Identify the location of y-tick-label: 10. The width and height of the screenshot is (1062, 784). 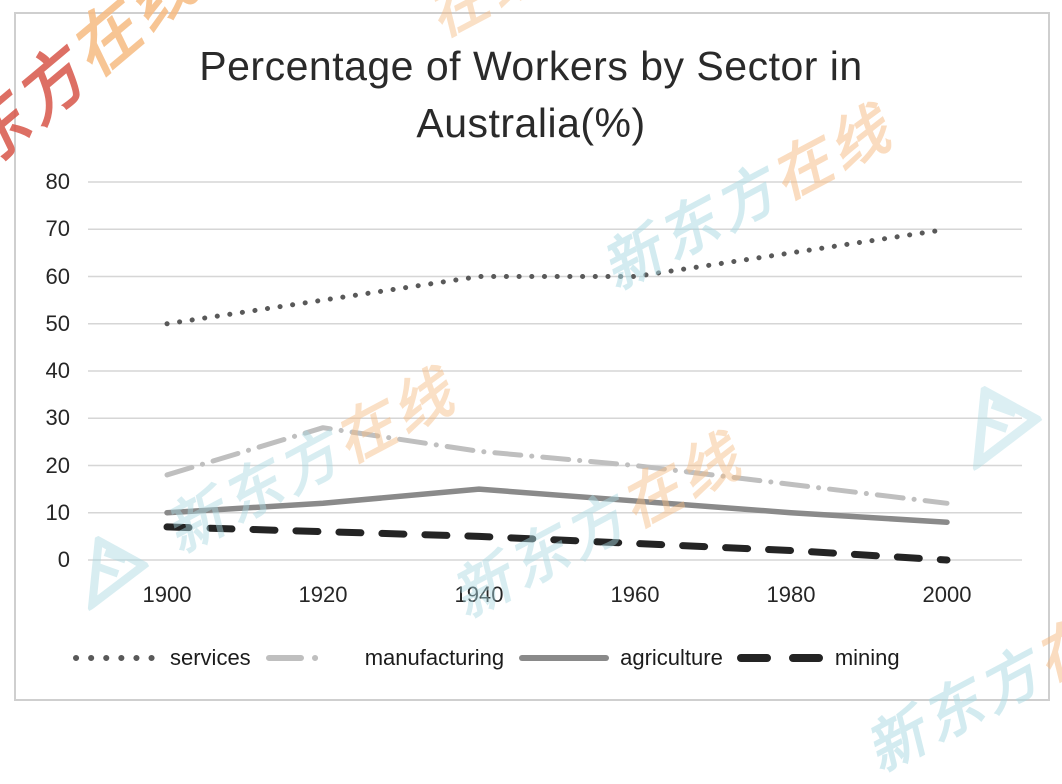
(57, 512).